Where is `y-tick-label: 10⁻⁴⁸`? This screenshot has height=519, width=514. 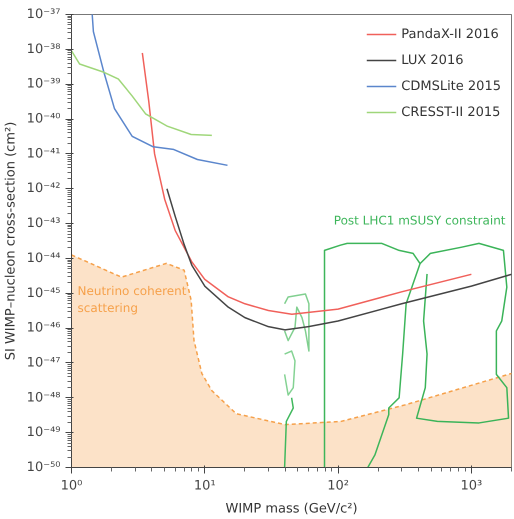
y-tick-label: 10⁻⁴⁸ is located at coordinates (43, 398).